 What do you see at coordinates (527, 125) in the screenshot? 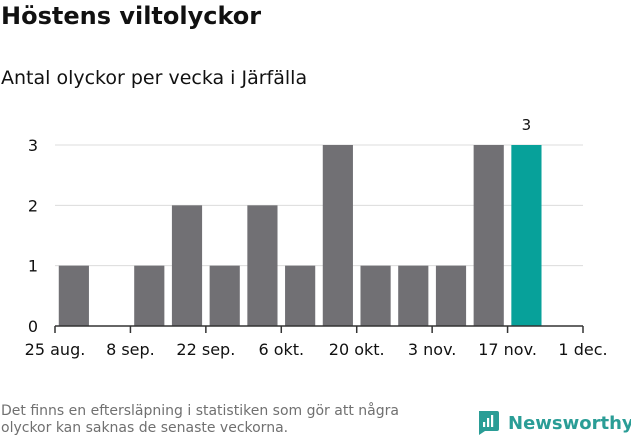
I see `bar-value-label: 3` at bounding box center [527, 125].